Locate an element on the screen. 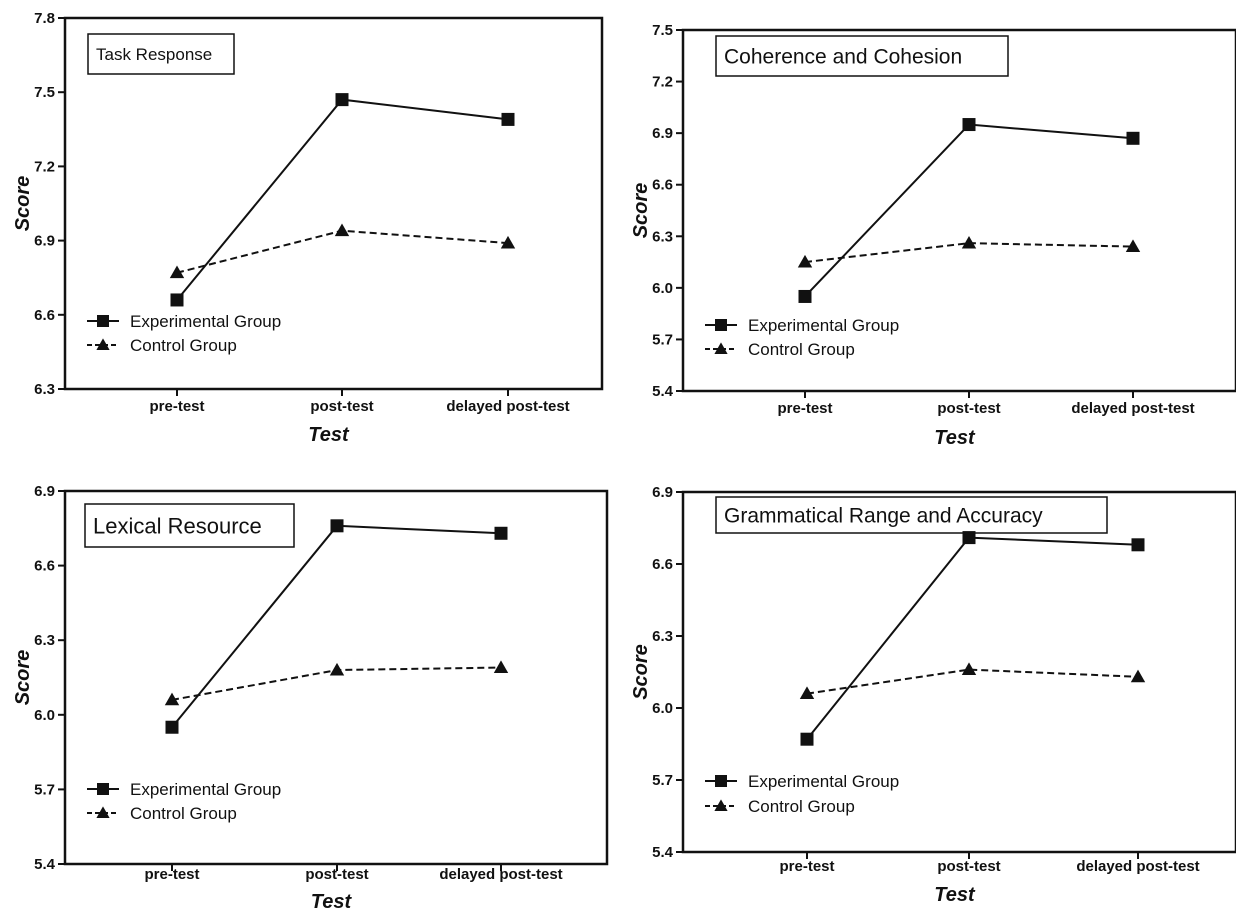 The width and height of the screenshot is (1236, 912). chart-title: Task Response is located at coordinates (154, 54).